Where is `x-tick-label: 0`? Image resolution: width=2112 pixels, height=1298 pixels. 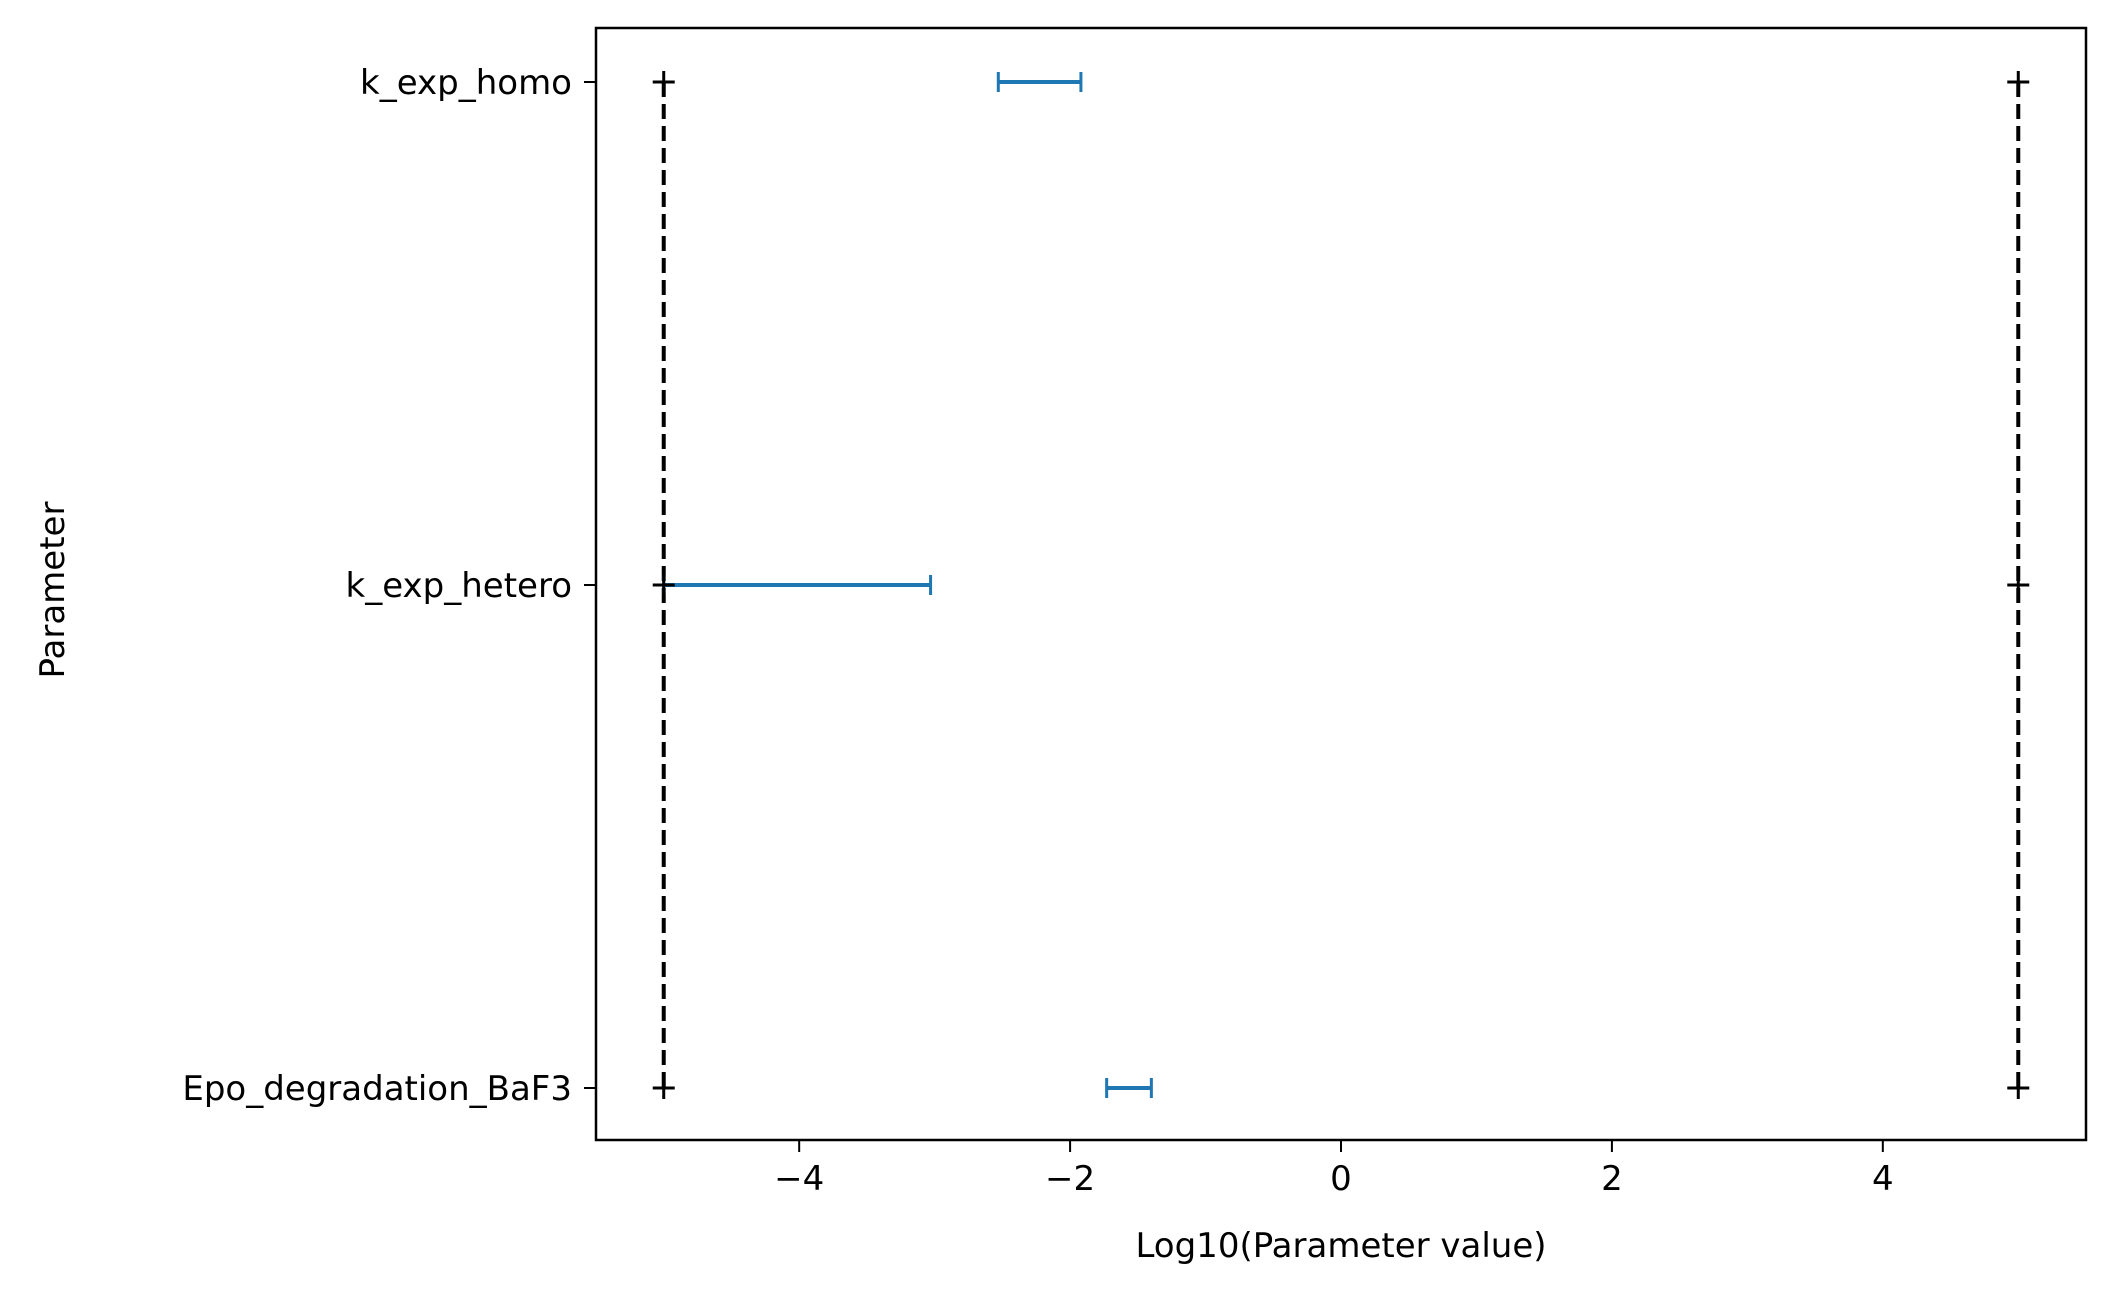
x-tick-label: 0 is located at coordinates (1341, 1179).